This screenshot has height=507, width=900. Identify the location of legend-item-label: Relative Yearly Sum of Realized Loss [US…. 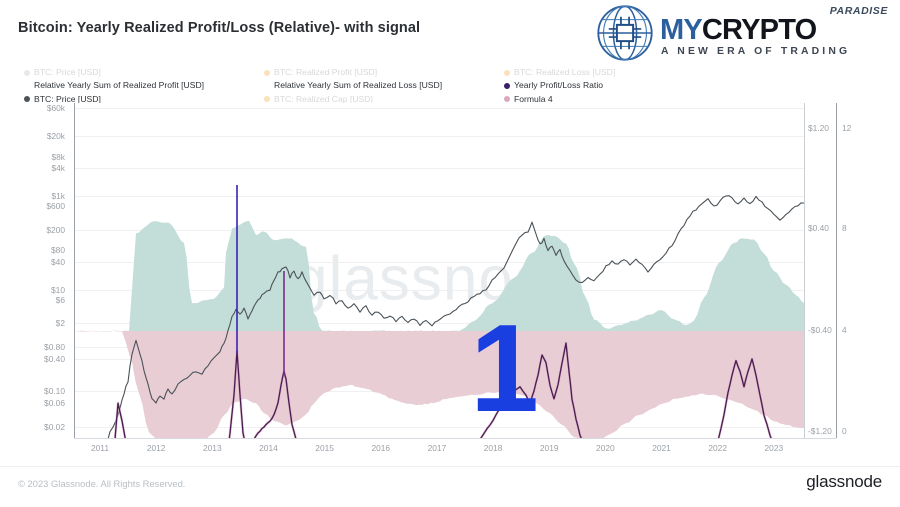
(358, 85).